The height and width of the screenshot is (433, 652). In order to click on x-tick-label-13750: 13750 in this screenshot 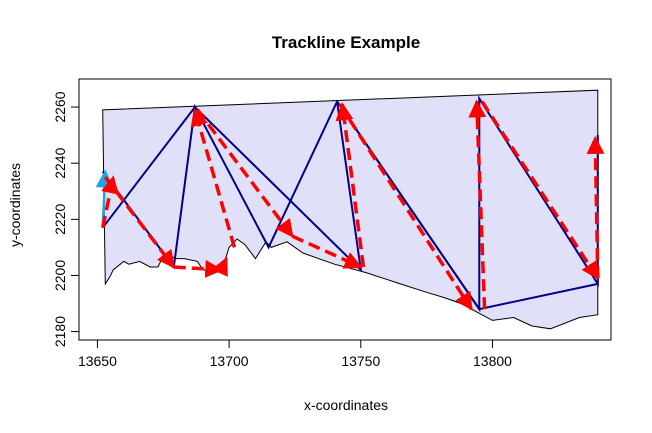, I will do `click(360, 361)`.